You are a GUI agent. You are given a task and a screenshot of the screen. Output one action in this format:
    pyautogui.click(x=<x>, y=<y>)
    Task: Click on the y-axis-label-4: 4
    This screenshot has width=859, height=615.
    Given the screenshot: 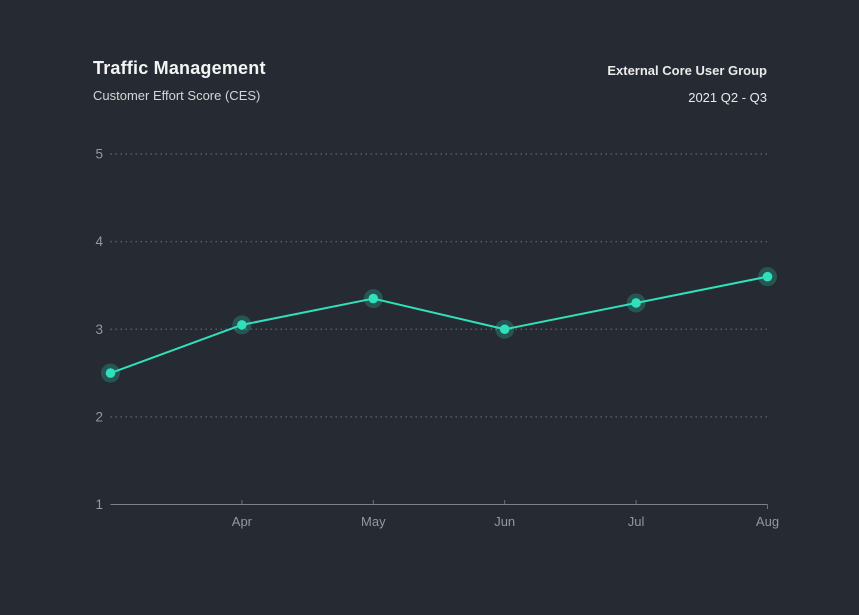 What is the action you would take?
    pyautogui.click(x=99, y=241)
    